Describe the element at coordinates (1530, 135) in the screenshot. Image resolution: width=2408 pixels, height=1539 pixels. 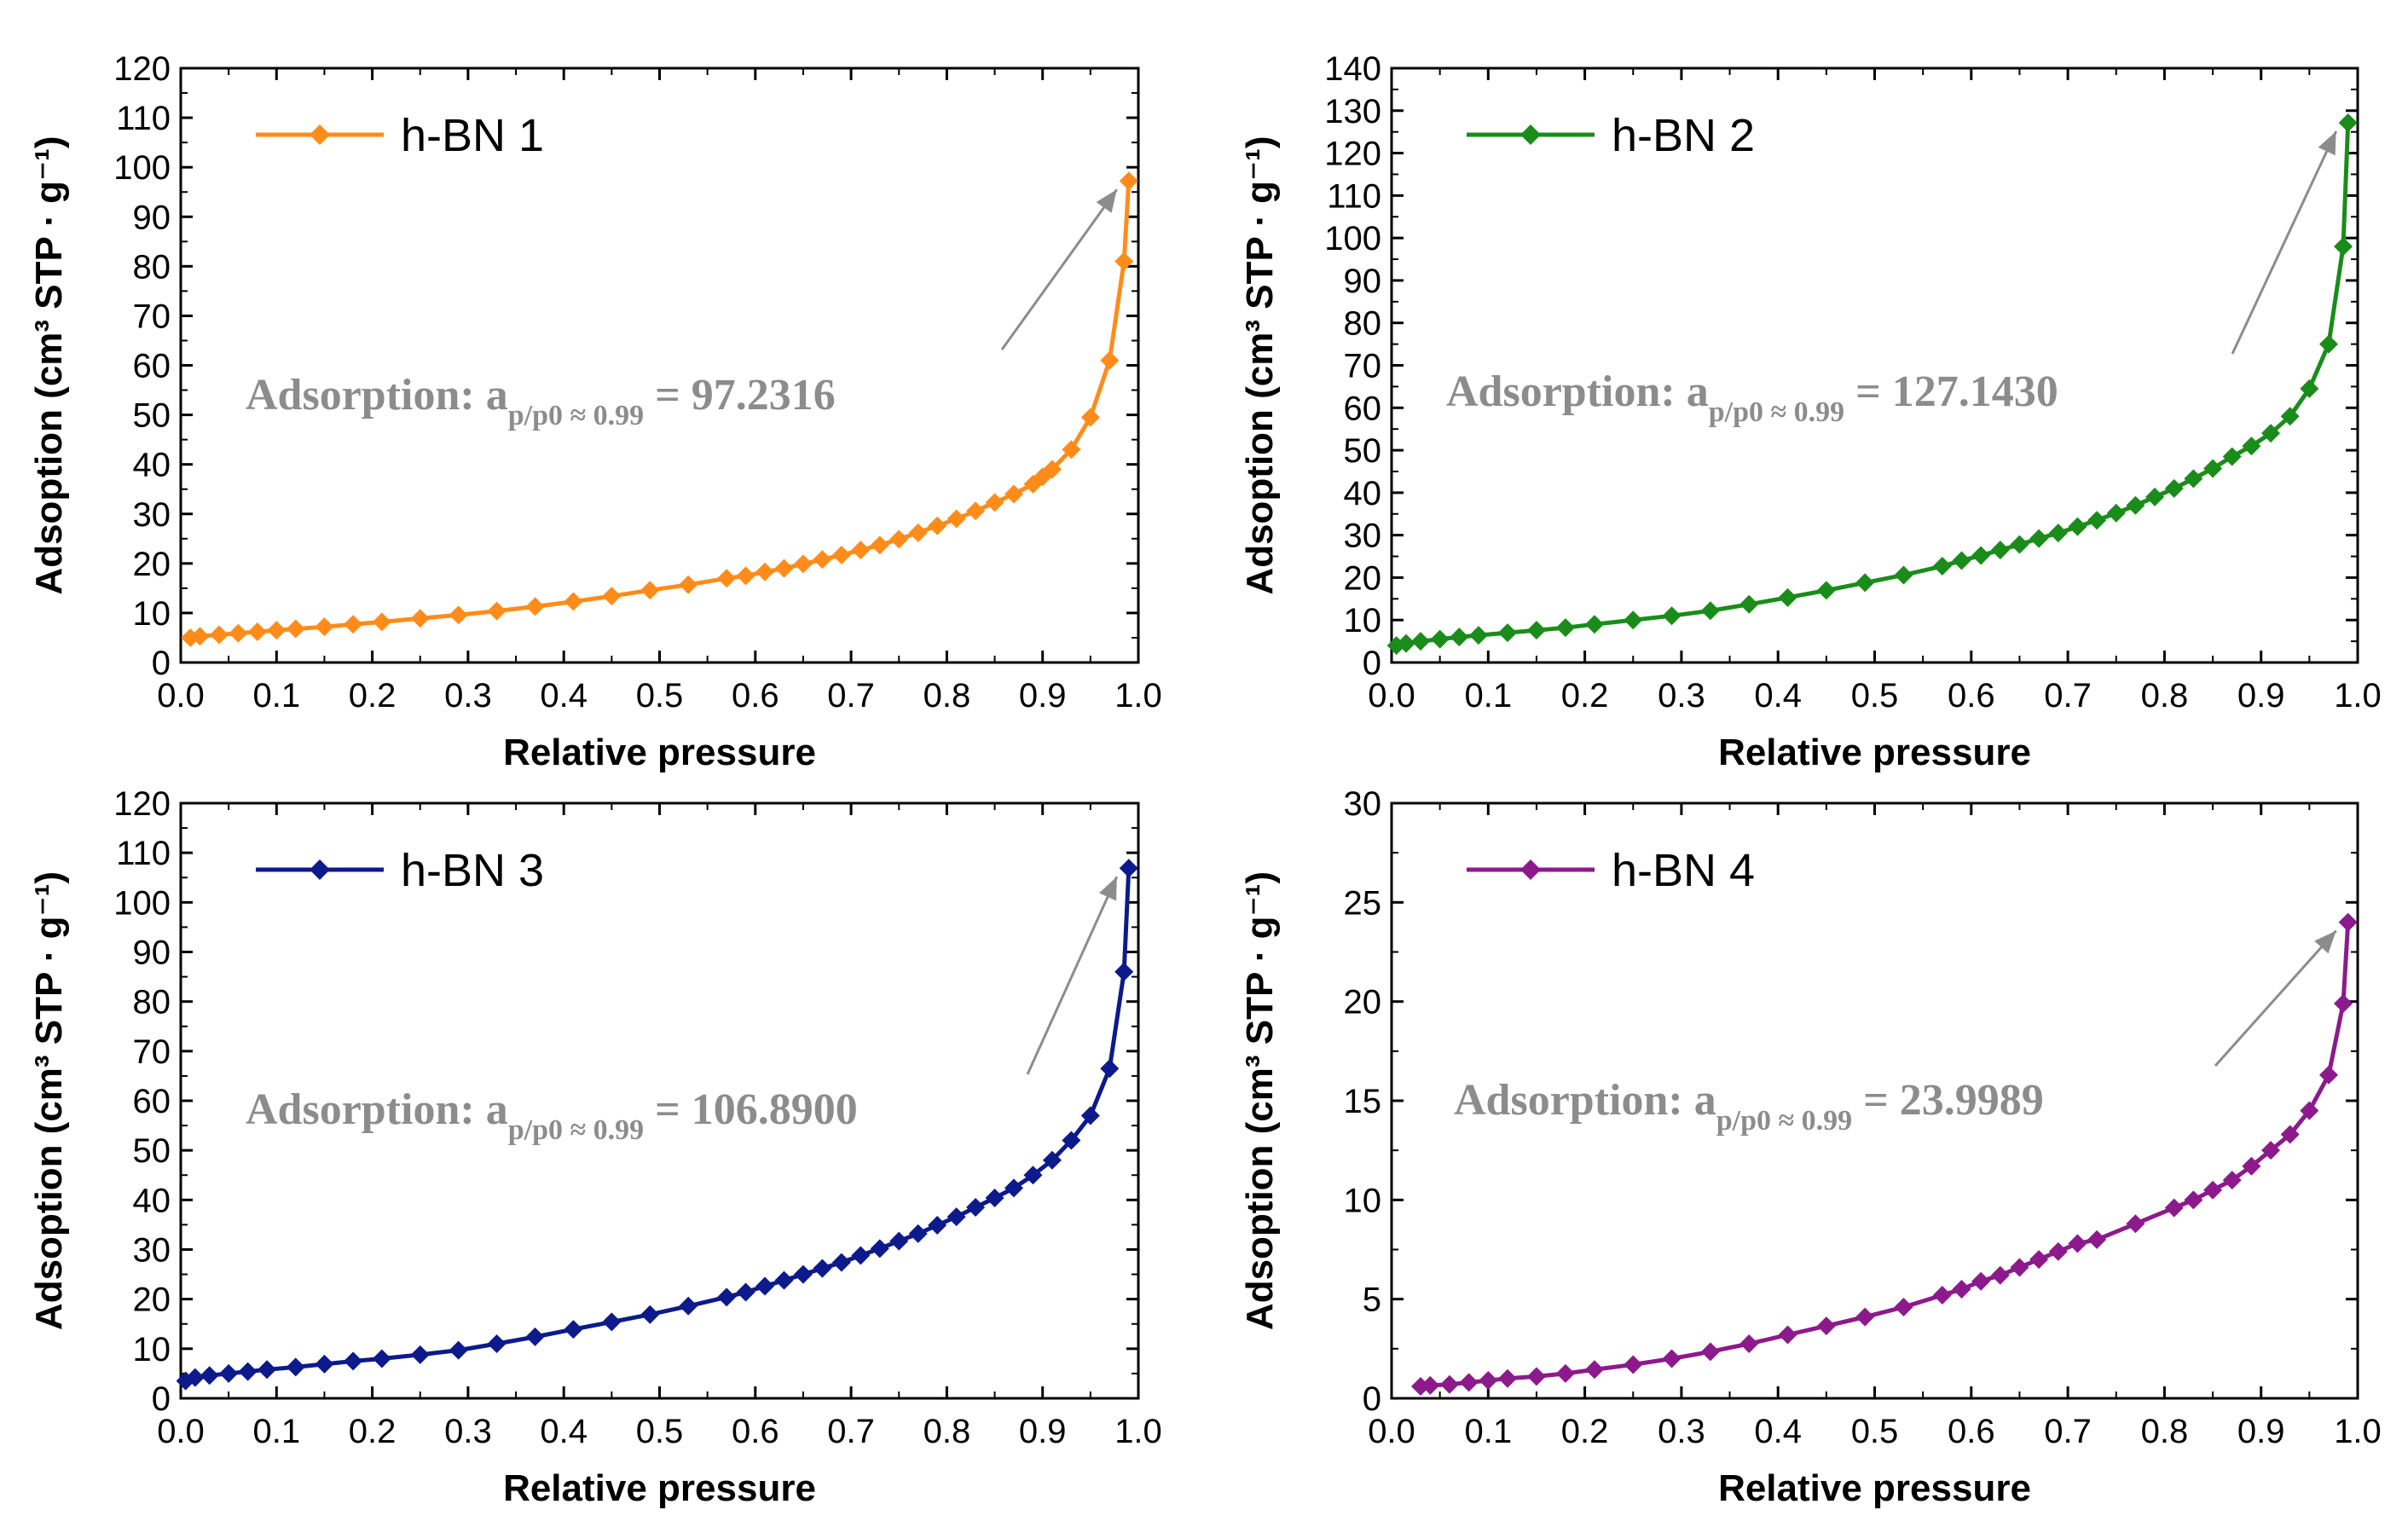
I see `legend-marker` at that location.